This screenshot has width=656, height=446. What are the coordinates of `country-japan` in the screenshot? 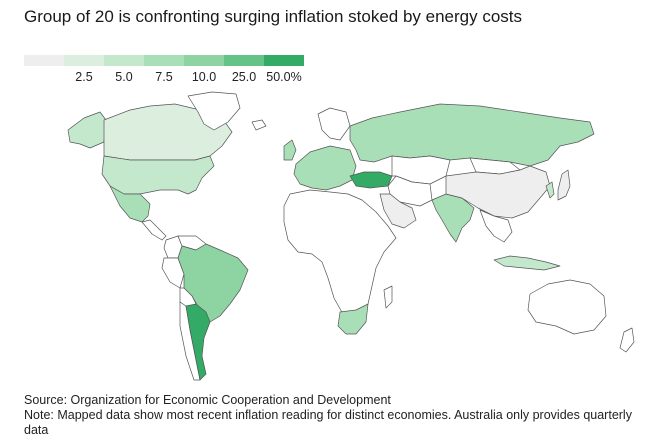 It's located at (564, 185).